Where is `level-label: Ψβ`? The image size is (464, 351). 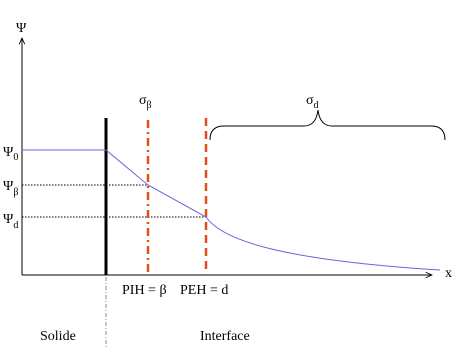
level-label: Ψβ is located at coordinates (10, 188).